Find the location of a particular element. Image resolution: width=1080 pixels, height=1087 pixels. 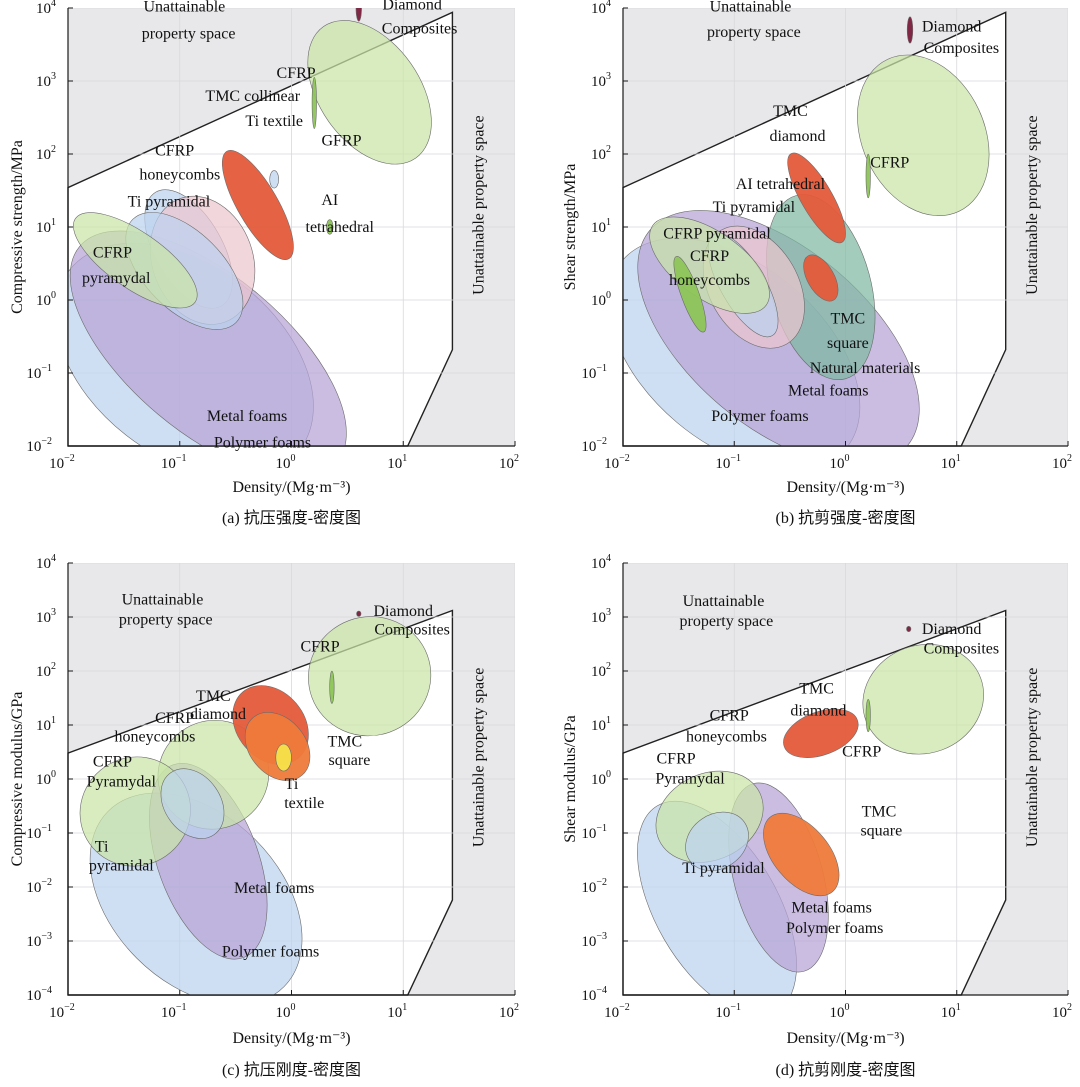

y-axis-label: Shear strength/MPa is located at coordinates (570, 227).